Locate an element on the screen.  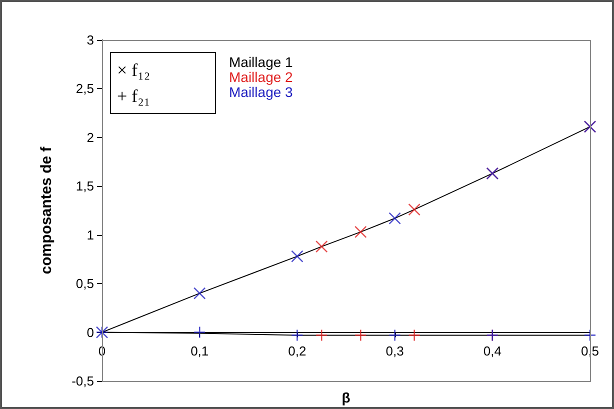
y-axis-title: composantes de f is located at coordinates (46, 210).